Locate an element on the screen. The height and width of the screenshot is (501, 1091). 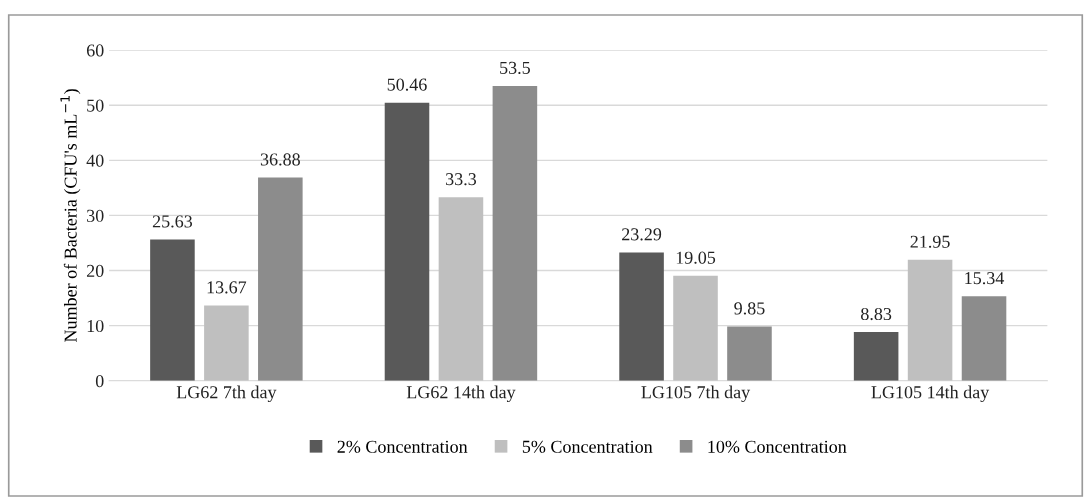
legend-label: 10% Concentration is located at coordinates (777, 446).